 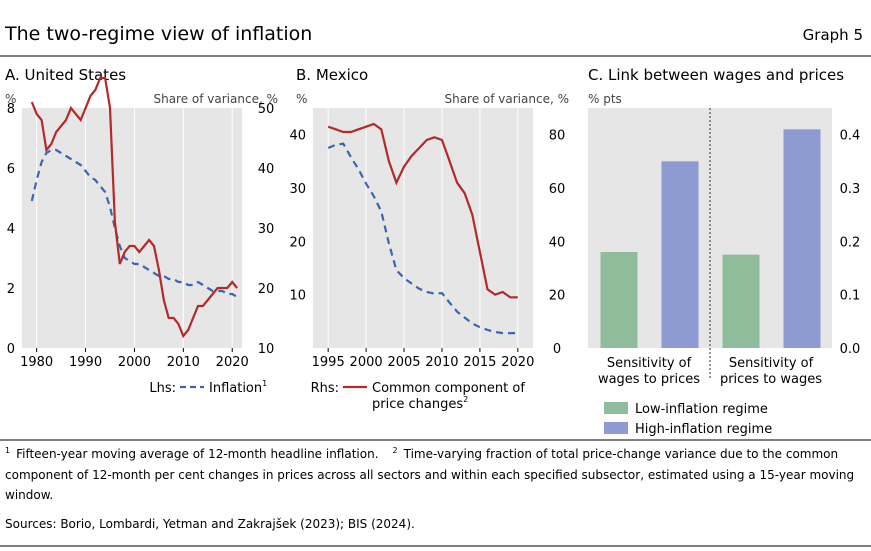 I want to click on b-left-tick-label: 20, so click(x=297, y=242).